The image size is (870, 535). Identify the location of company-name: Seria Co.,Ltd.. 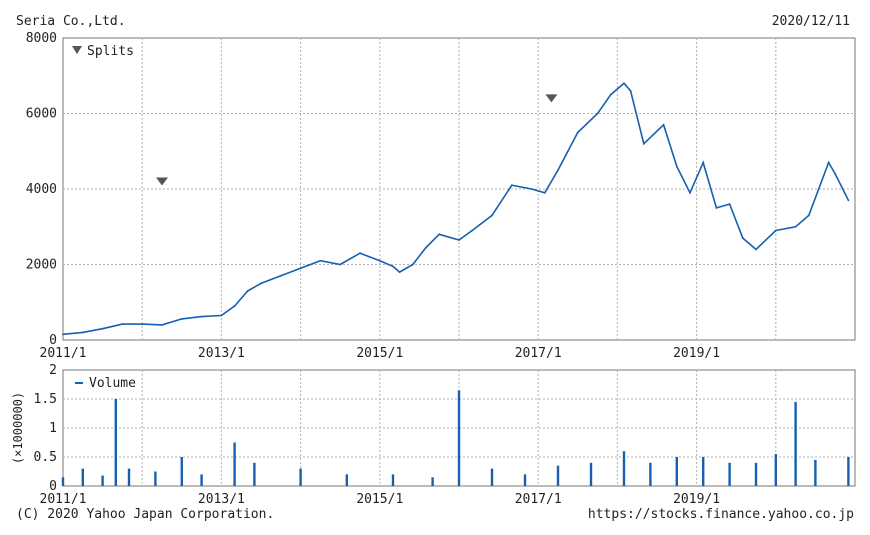
(71, 21).